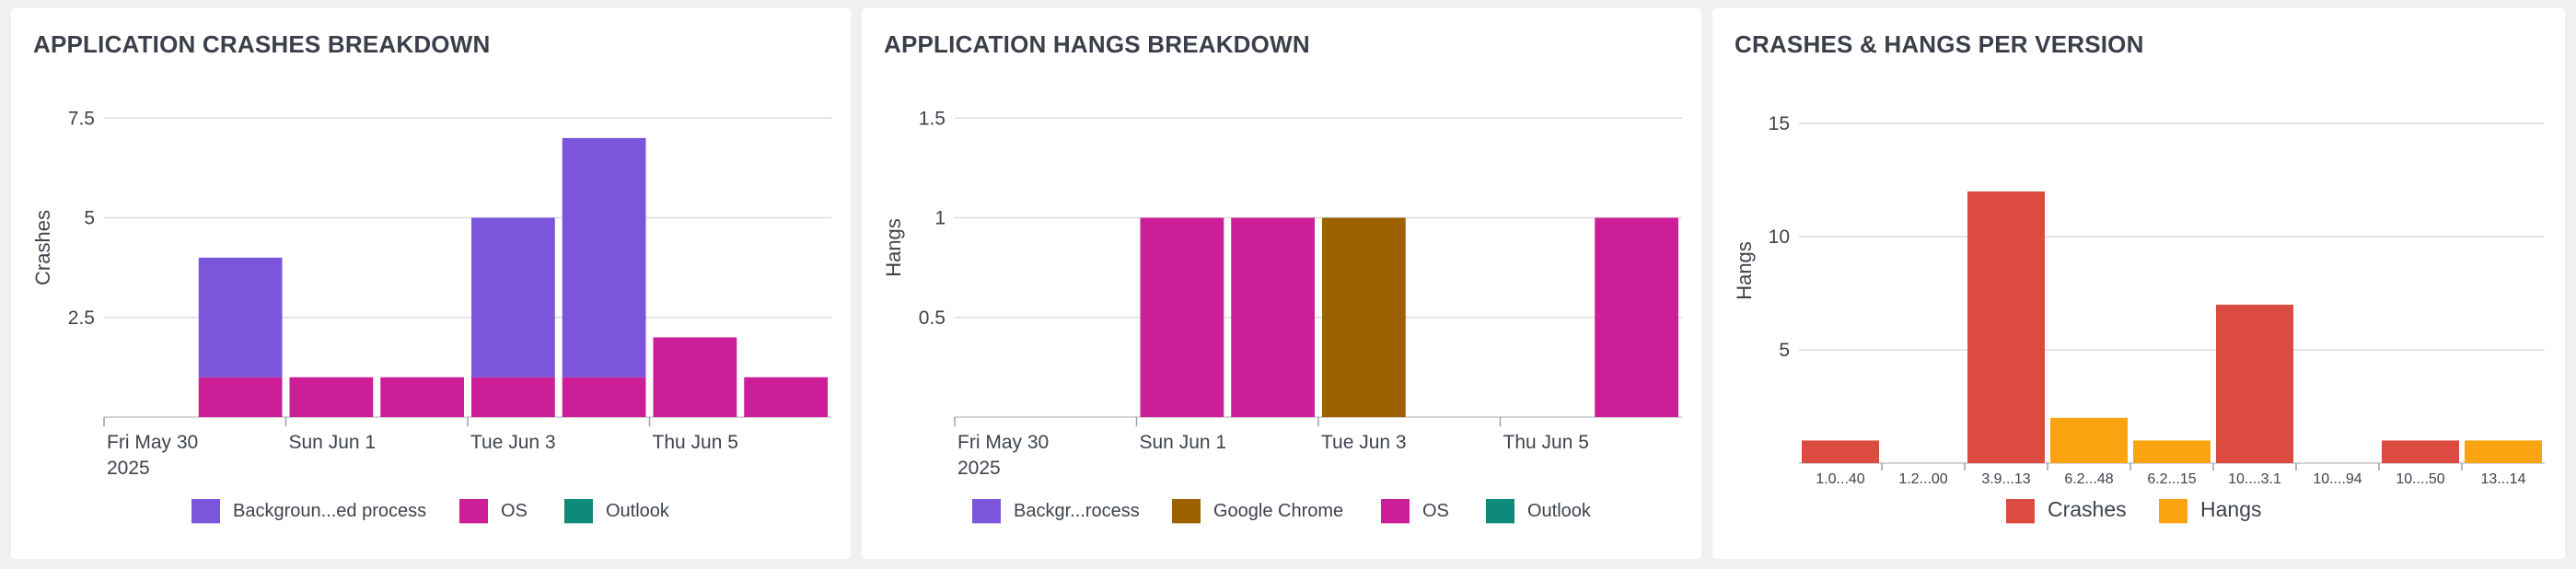 Image resolution: width=2576 pixels, height=569 pixels. What do you see at coordinates (81, 118) in the screenshot?
I see `y-tick-label: 7.5` at bounding box center [81, 118].